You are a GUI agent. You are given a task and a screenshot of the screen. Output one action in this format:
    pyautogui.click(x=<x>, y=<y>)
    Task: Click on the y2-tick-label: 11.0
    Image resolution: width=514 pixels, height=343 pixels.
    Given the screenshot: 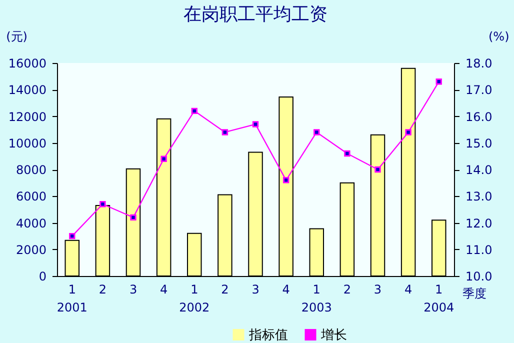 What is the action you would take?
    pyautogui.click(x=479, y=249)
    